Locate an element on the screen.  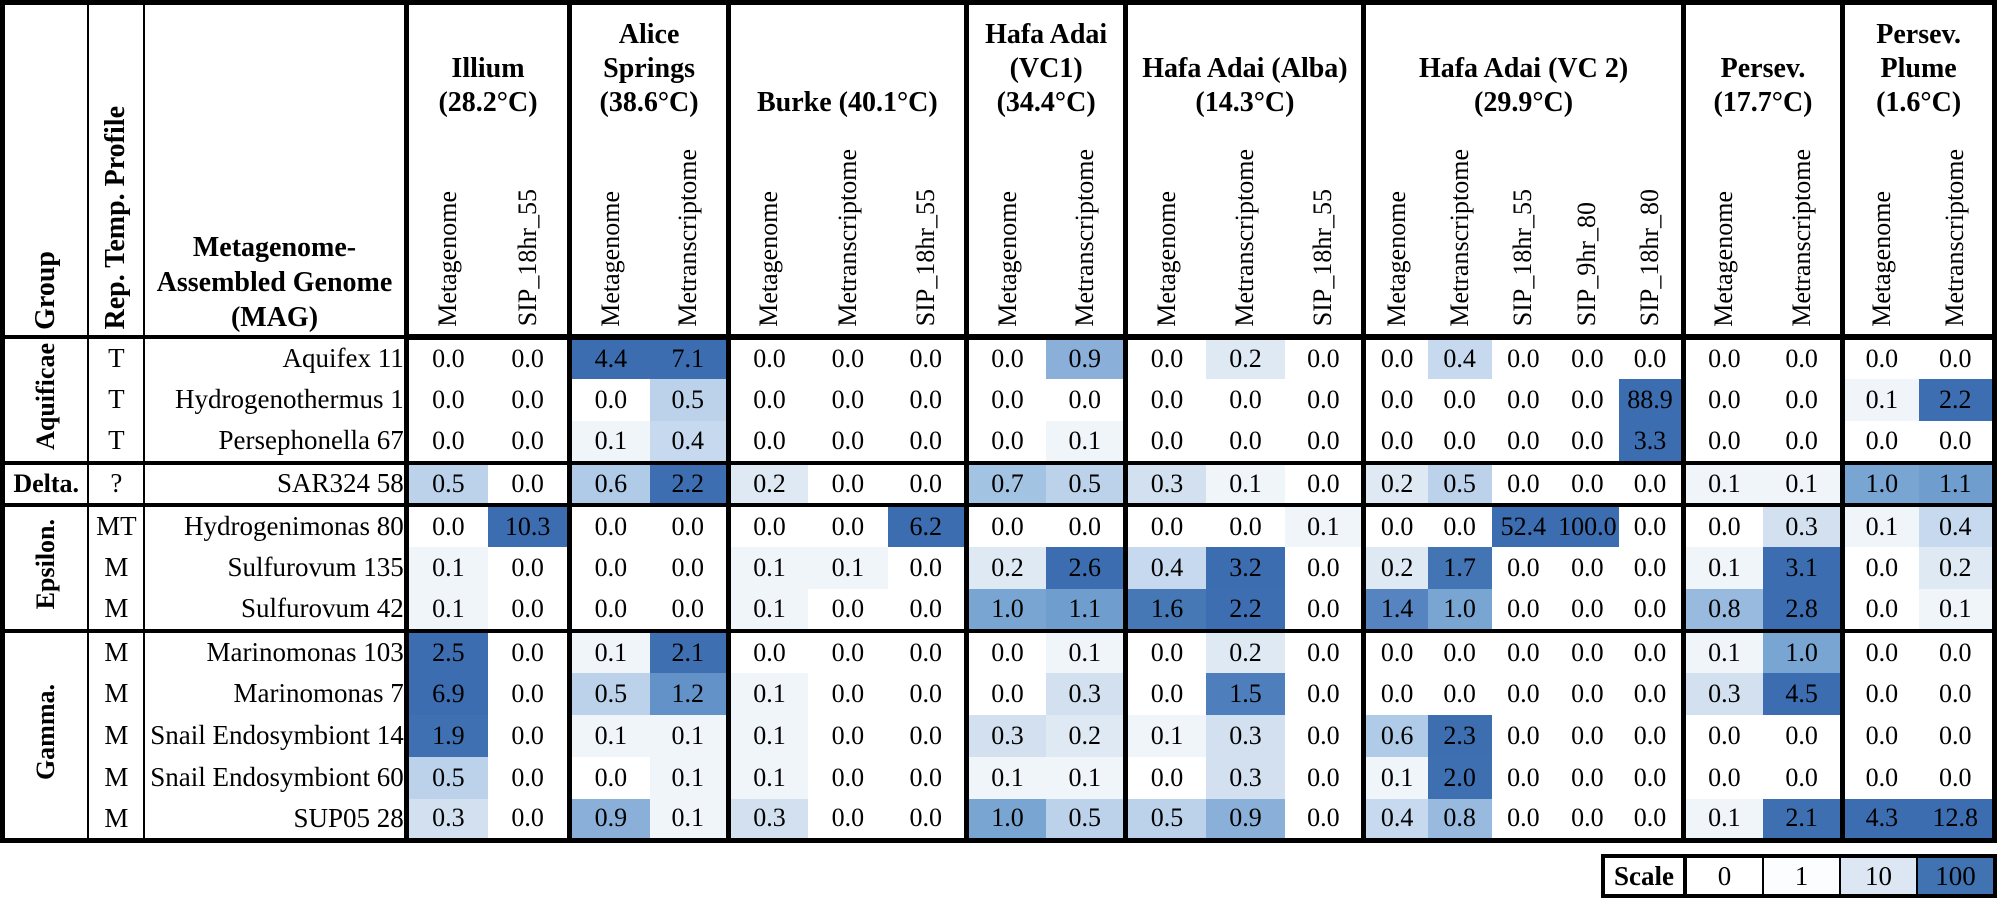
value-cell: 2.8 is located at coordinates (1802, 609).